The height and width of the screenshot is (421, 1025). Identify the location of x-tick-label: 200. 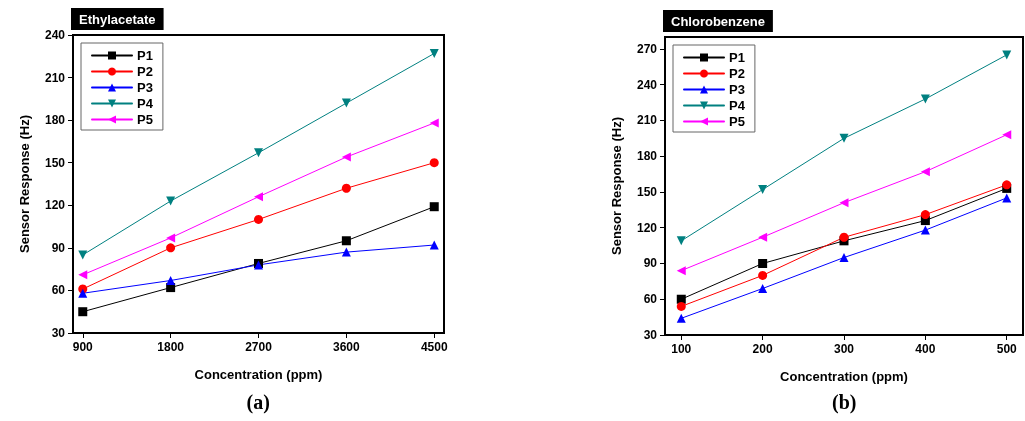
(762, 349).